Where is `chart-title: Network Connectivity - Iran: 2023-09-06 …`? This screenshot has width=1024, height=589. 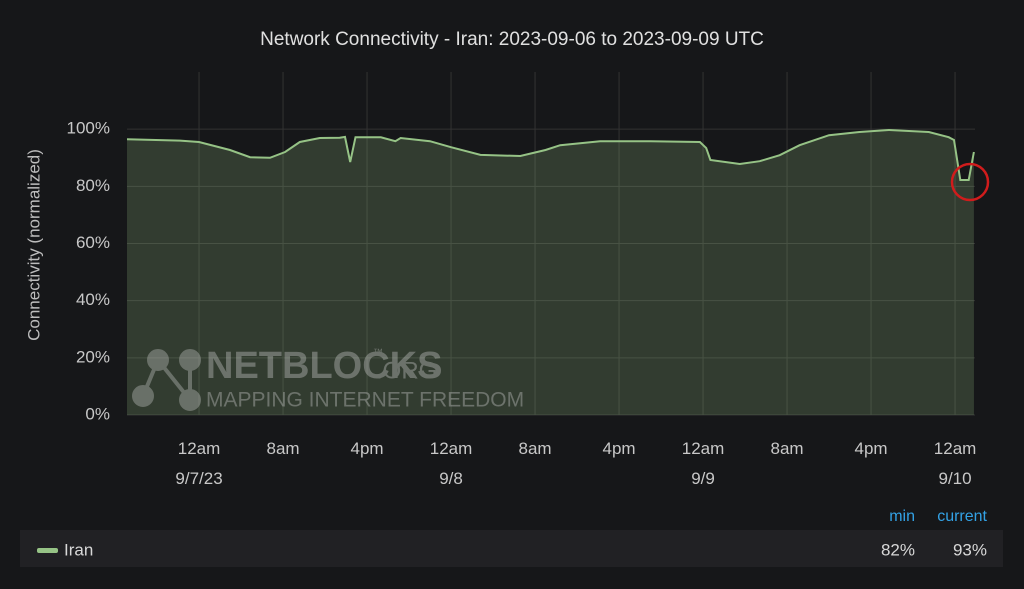
chart-title: Network Connectivity - Iran: 2023-09-06 … is located at coordinates (512, 39).